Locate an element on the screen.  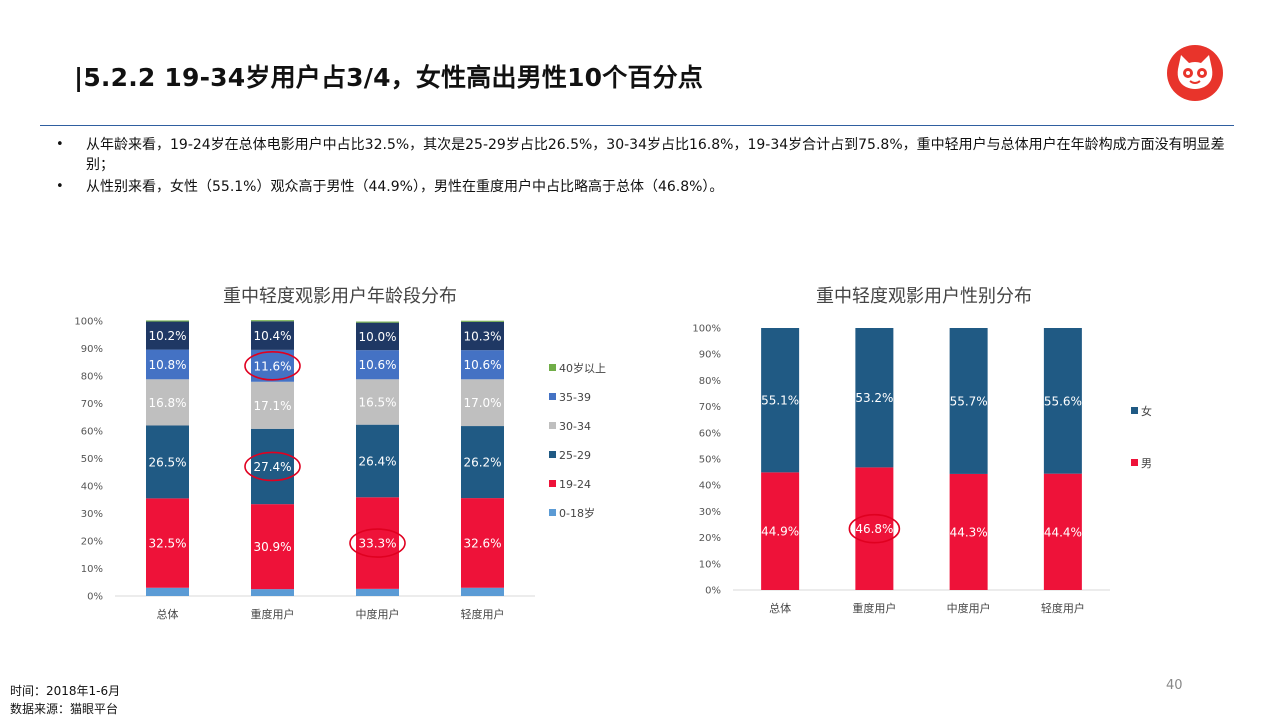
data-label: 10.3% is located at coordinates (482, 336).